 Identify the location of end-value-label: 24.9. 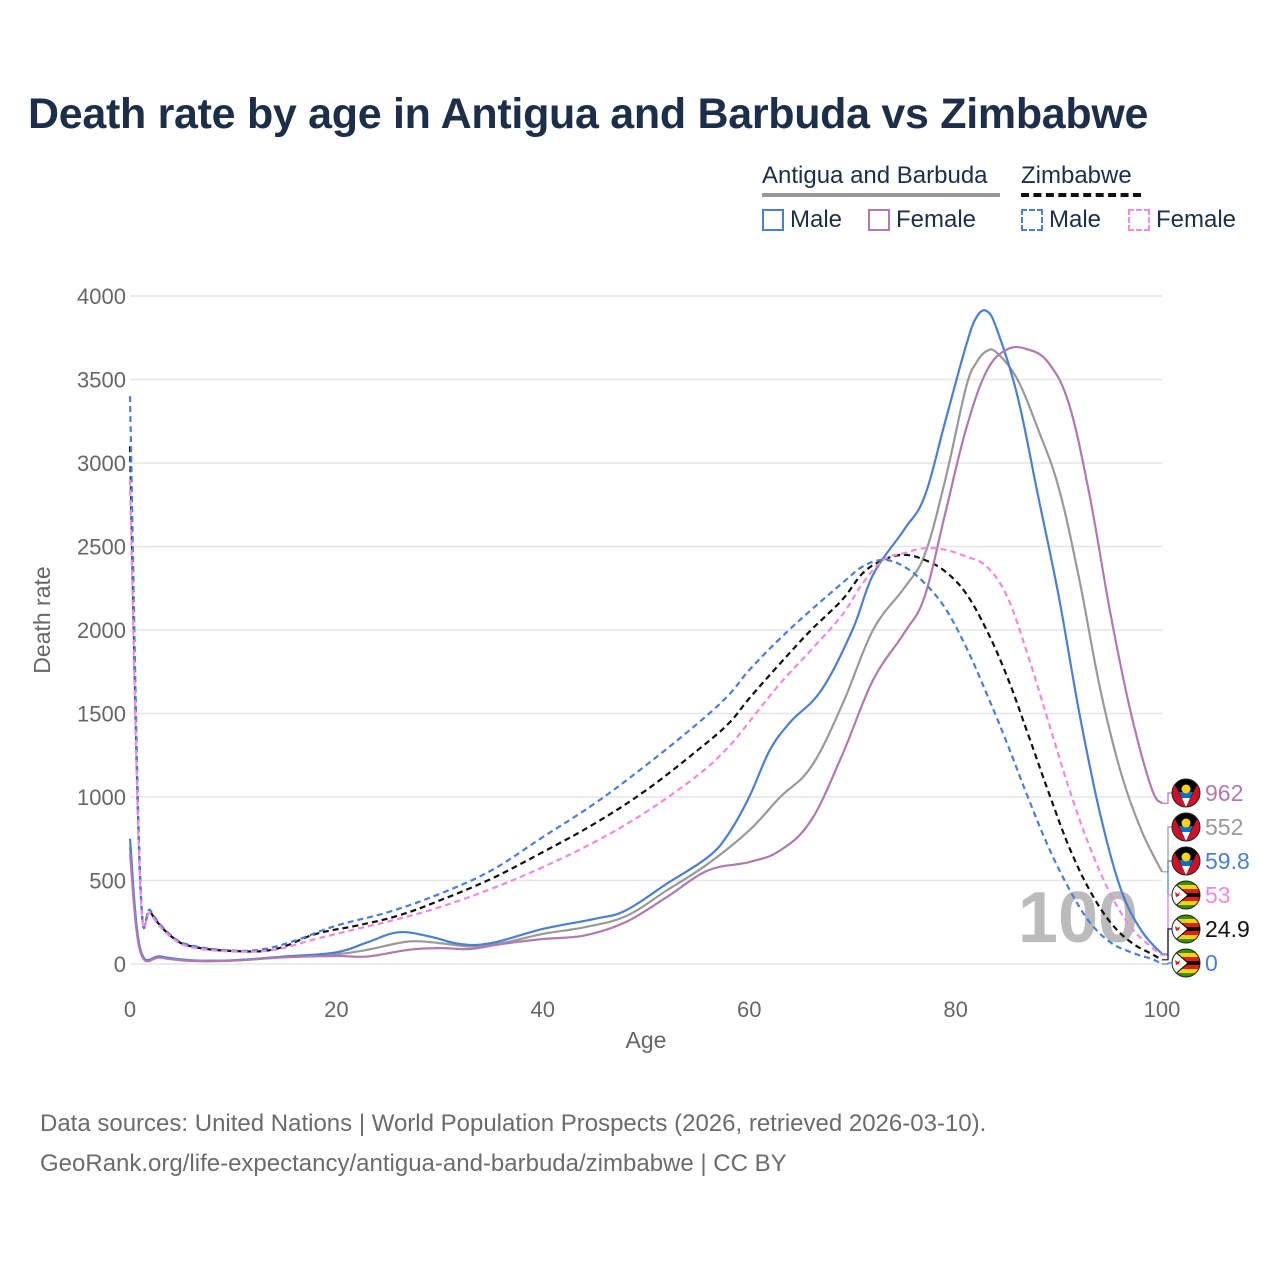
(1227, 929).